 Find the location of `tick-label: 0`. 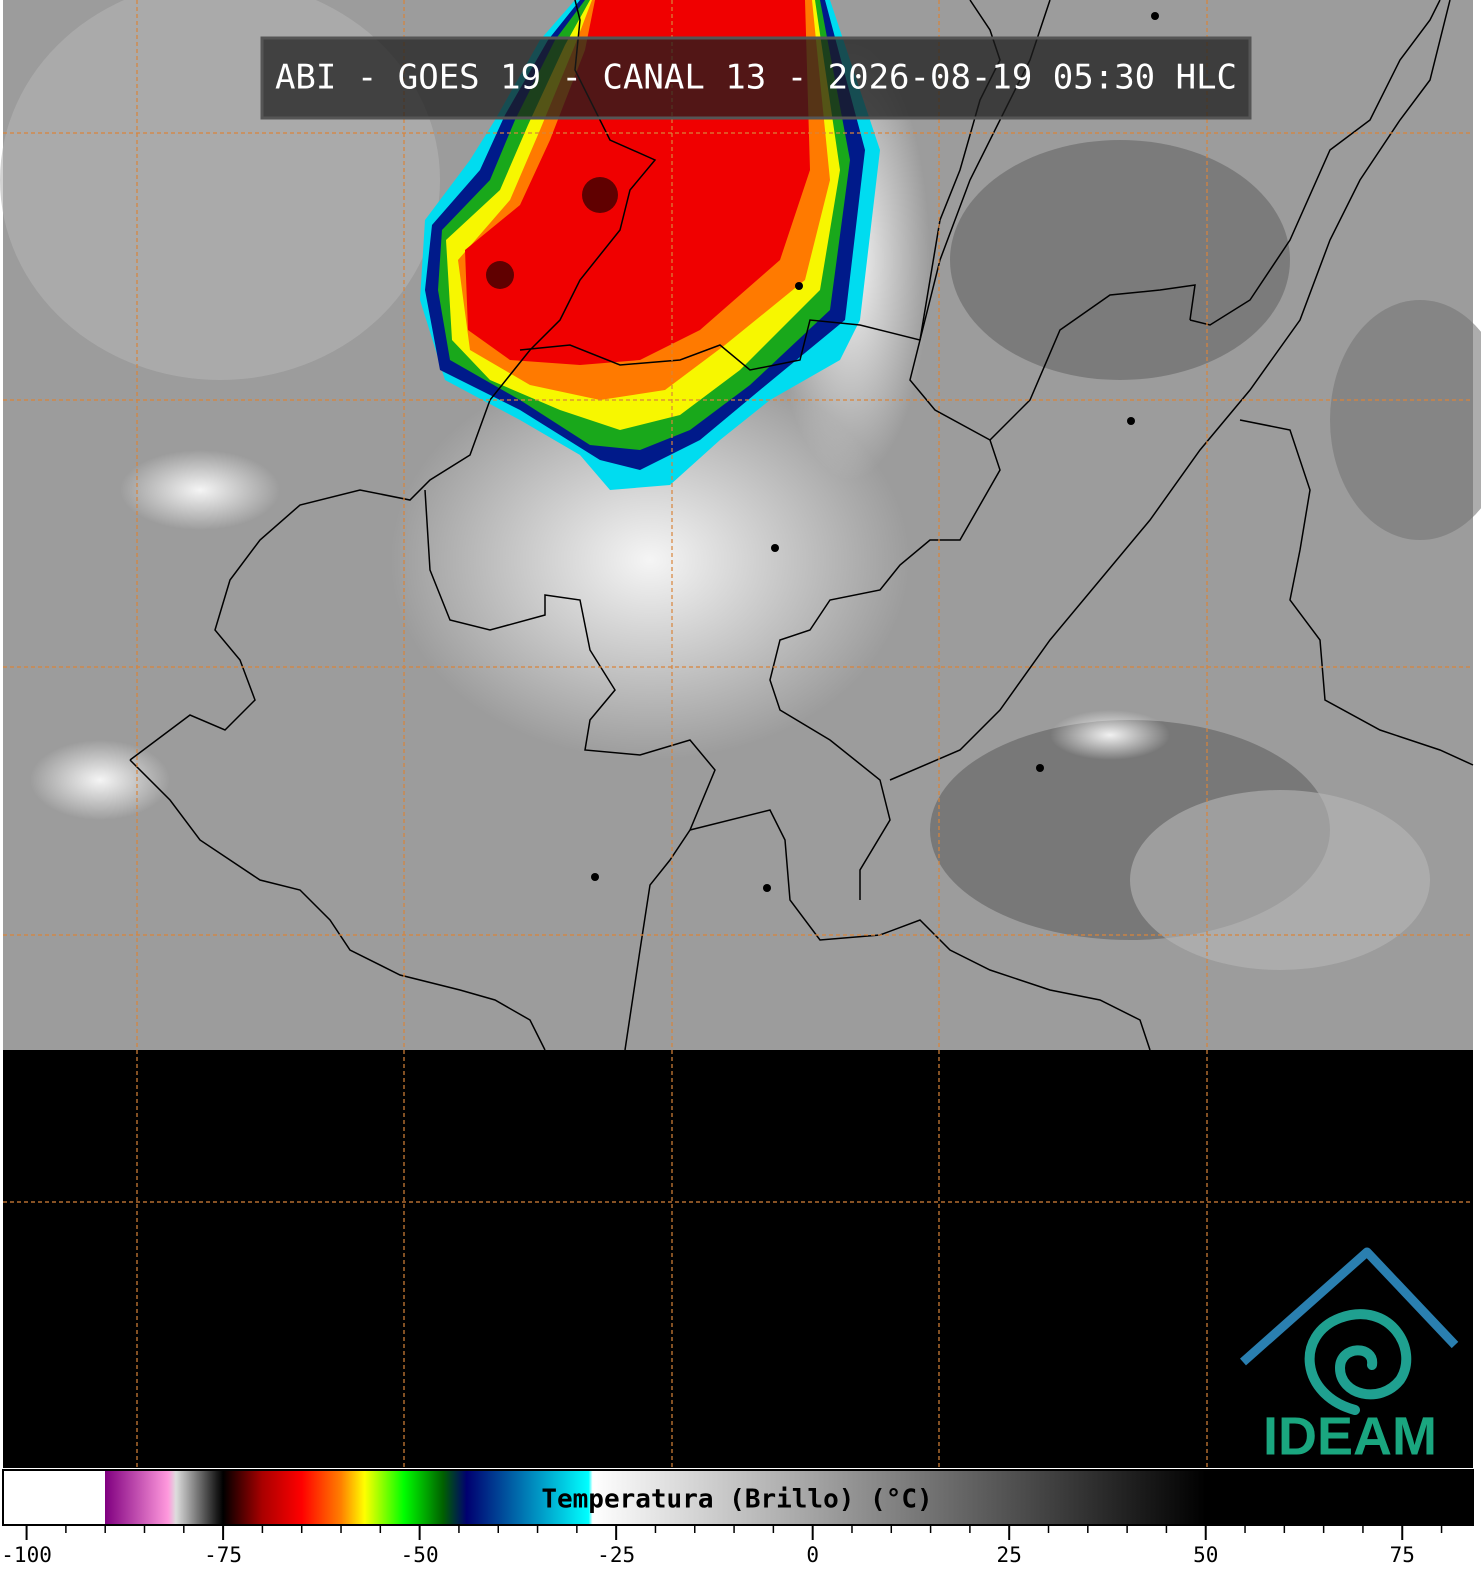

tick-label: 0 is located at coordinates (812, 1555).